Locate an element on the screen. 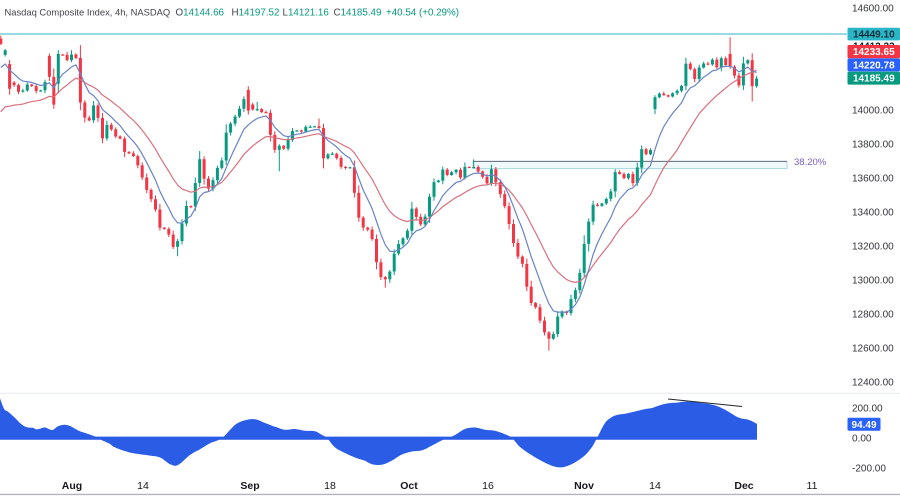  svg-text: 12400.00 is located at coordinates (873, 383).